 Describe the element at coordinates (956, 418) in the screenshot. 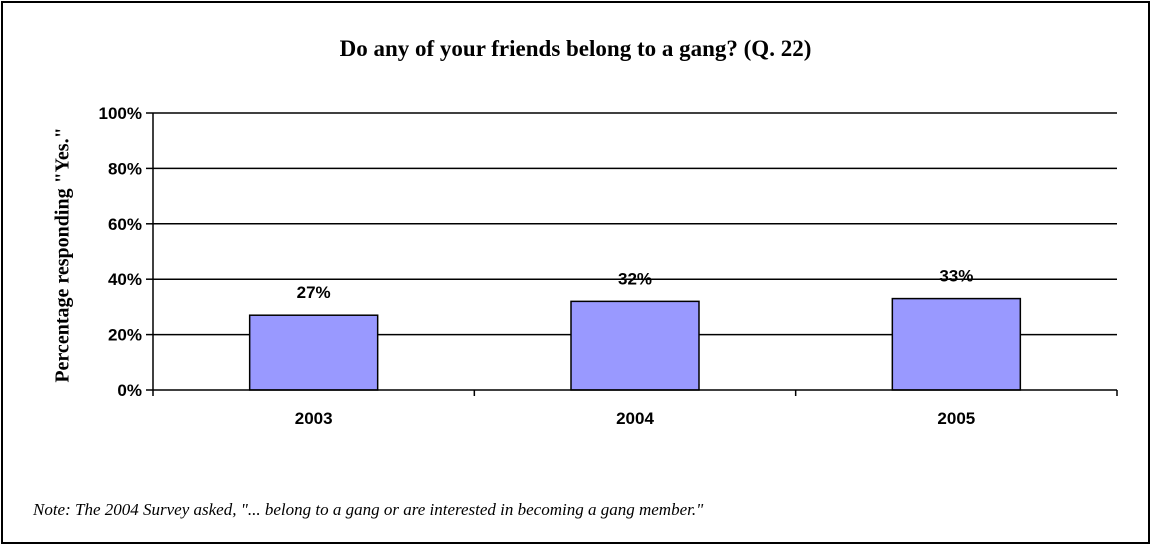

I see `x-tick-label: 2005` at that location.